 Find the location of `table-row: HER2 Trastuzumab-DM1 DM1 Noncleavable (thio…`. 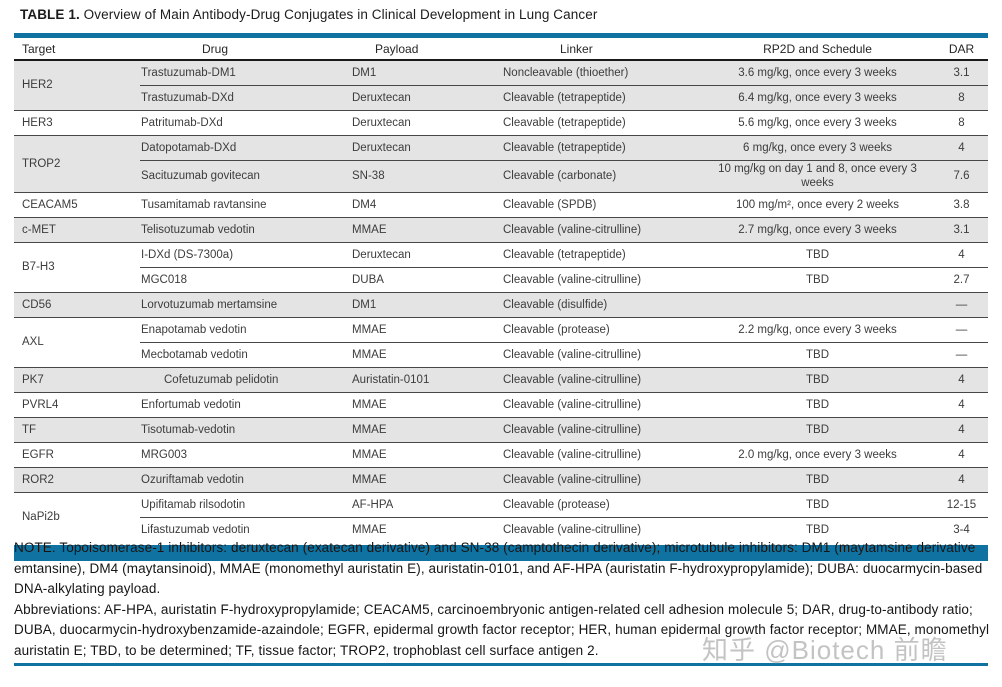

table-row: HER2 Trastuzumab-DM1 DM1 Noncleavable (thio… is located at coordinates (501, 85).